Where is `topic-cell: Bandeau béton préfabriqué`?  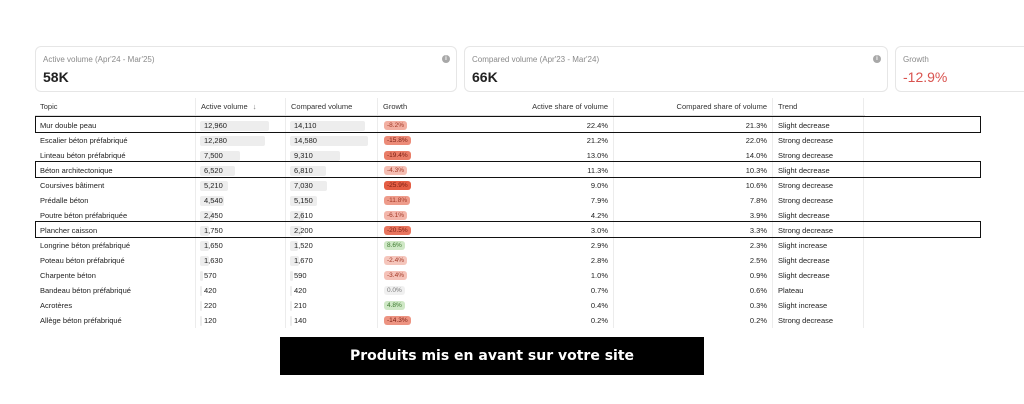 topic-cell: Bandeau béton préfabriqué is located at coordinates (85, 290).